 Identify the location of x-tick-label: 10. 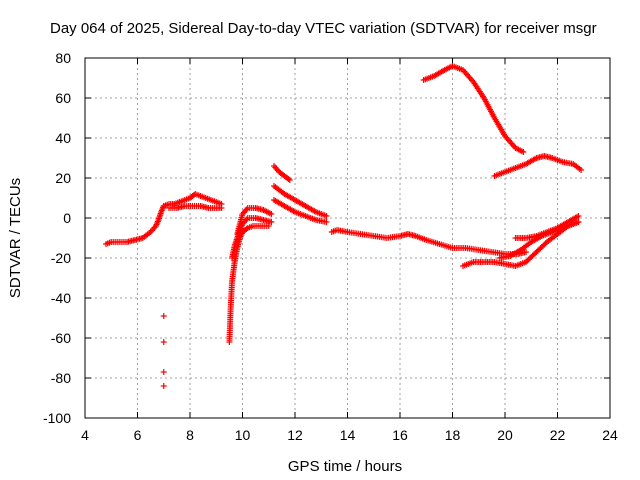
(243, 435).